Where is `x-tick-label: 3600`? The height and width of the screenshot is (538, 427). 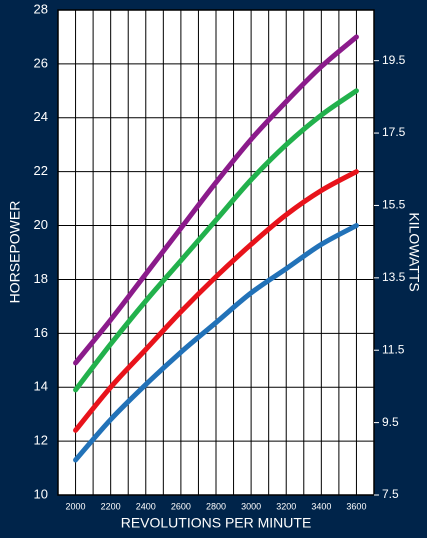
x-tick-label: 3600 is located at coordinates (356, 506).